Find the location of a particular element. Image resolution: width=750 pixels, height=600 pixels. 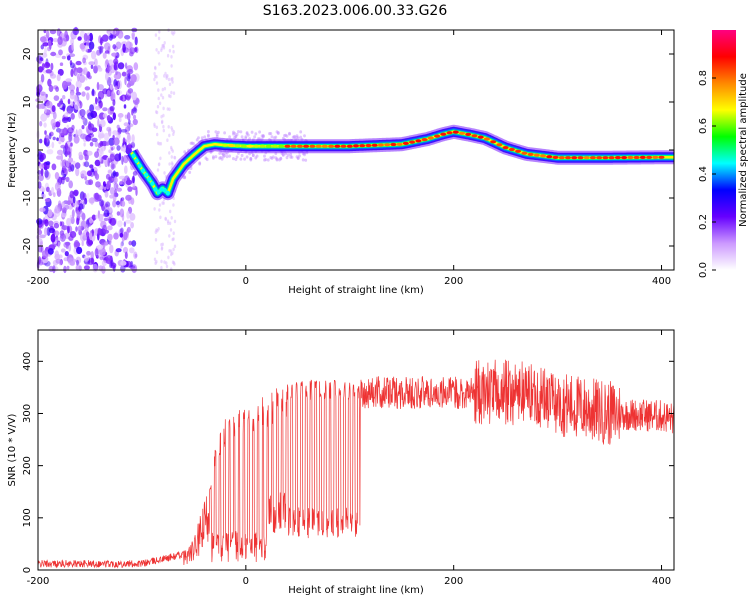

y-tick-label: 300 is located at coordinates (27, 413).